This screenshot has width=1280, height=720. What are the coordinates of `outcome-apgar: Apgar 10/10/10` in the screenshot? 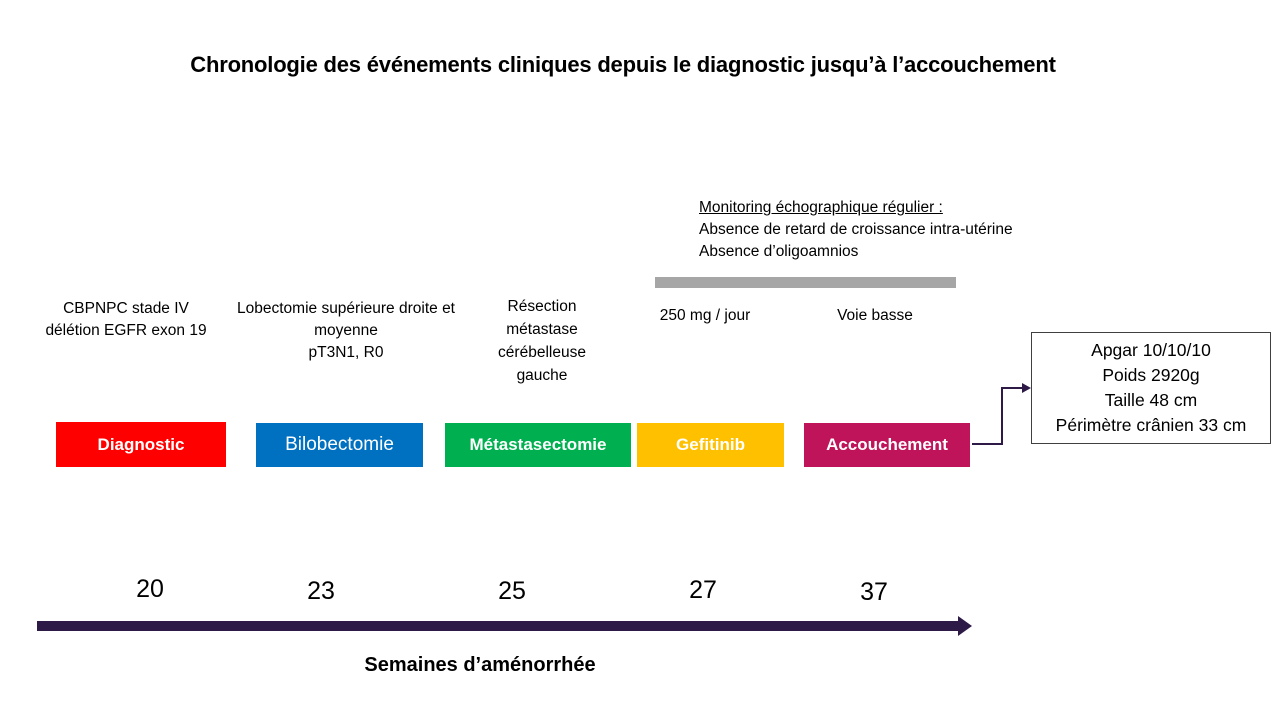 It's located at (1151, 350).